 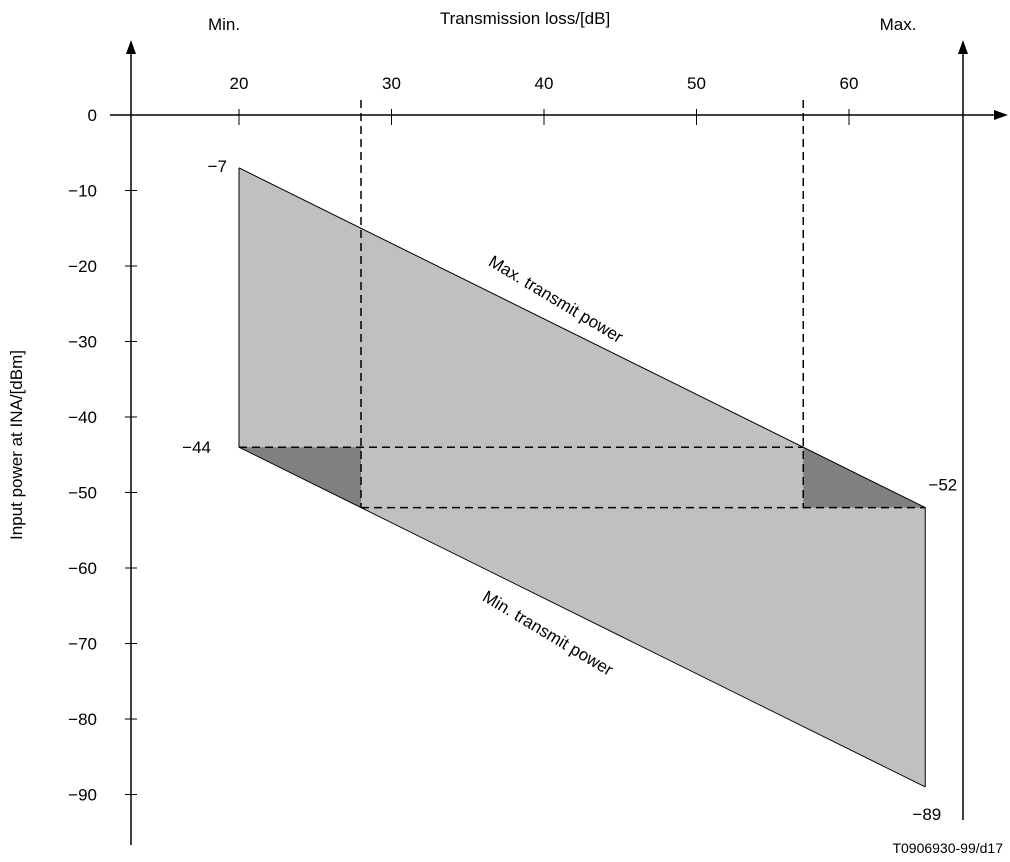 What do you see at coordinates (82, 719) in the screenshot?
I see `y-tick-label: −80` at bounding box center [82, 719].